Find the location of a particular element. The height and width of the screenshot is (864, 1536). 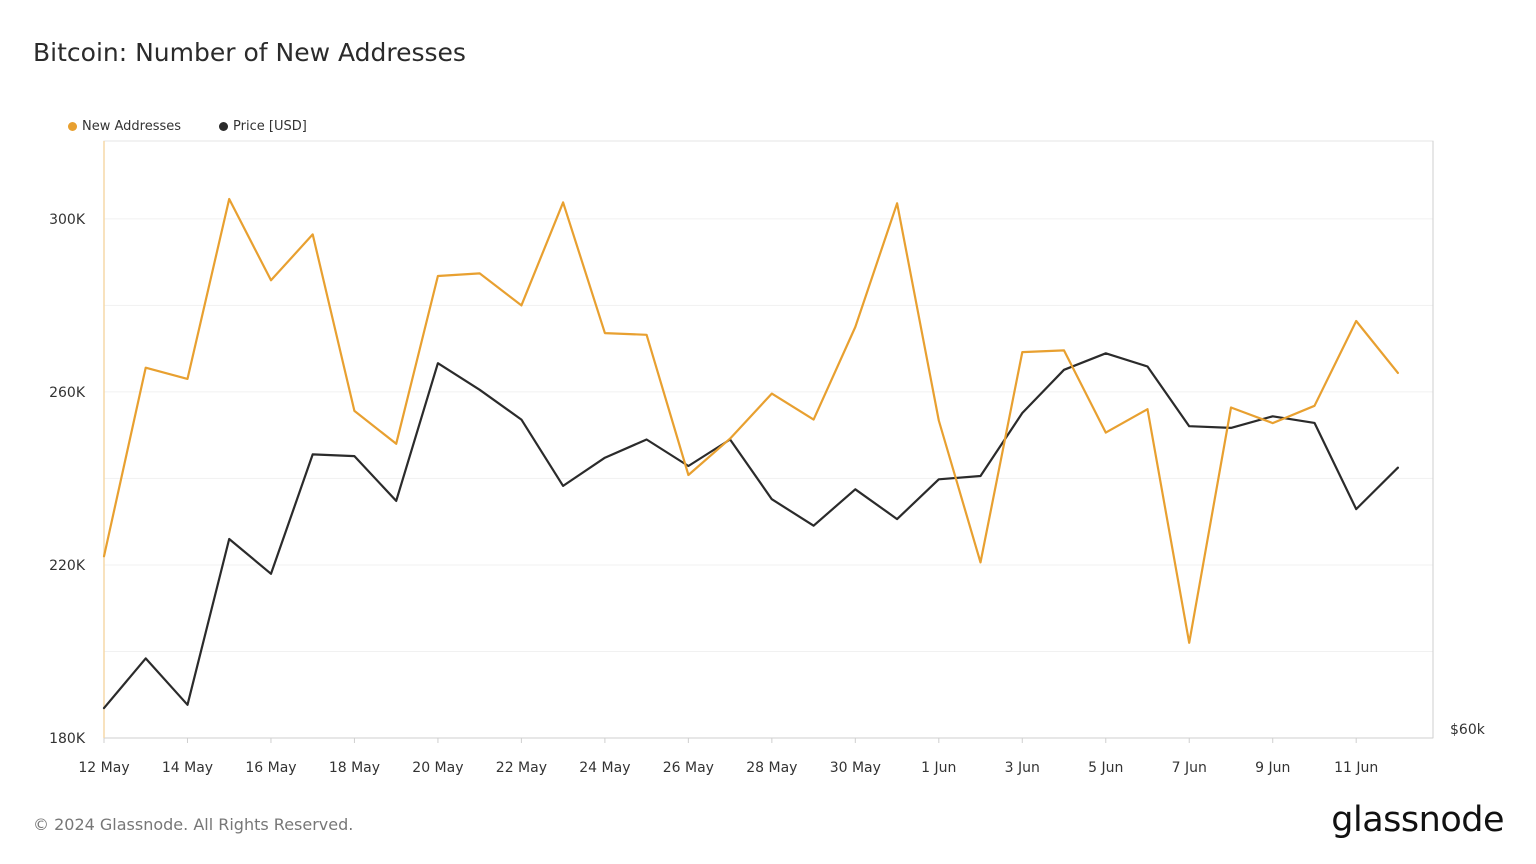

right-y-tick-label: $60k is located at coordinates (1468, 730).